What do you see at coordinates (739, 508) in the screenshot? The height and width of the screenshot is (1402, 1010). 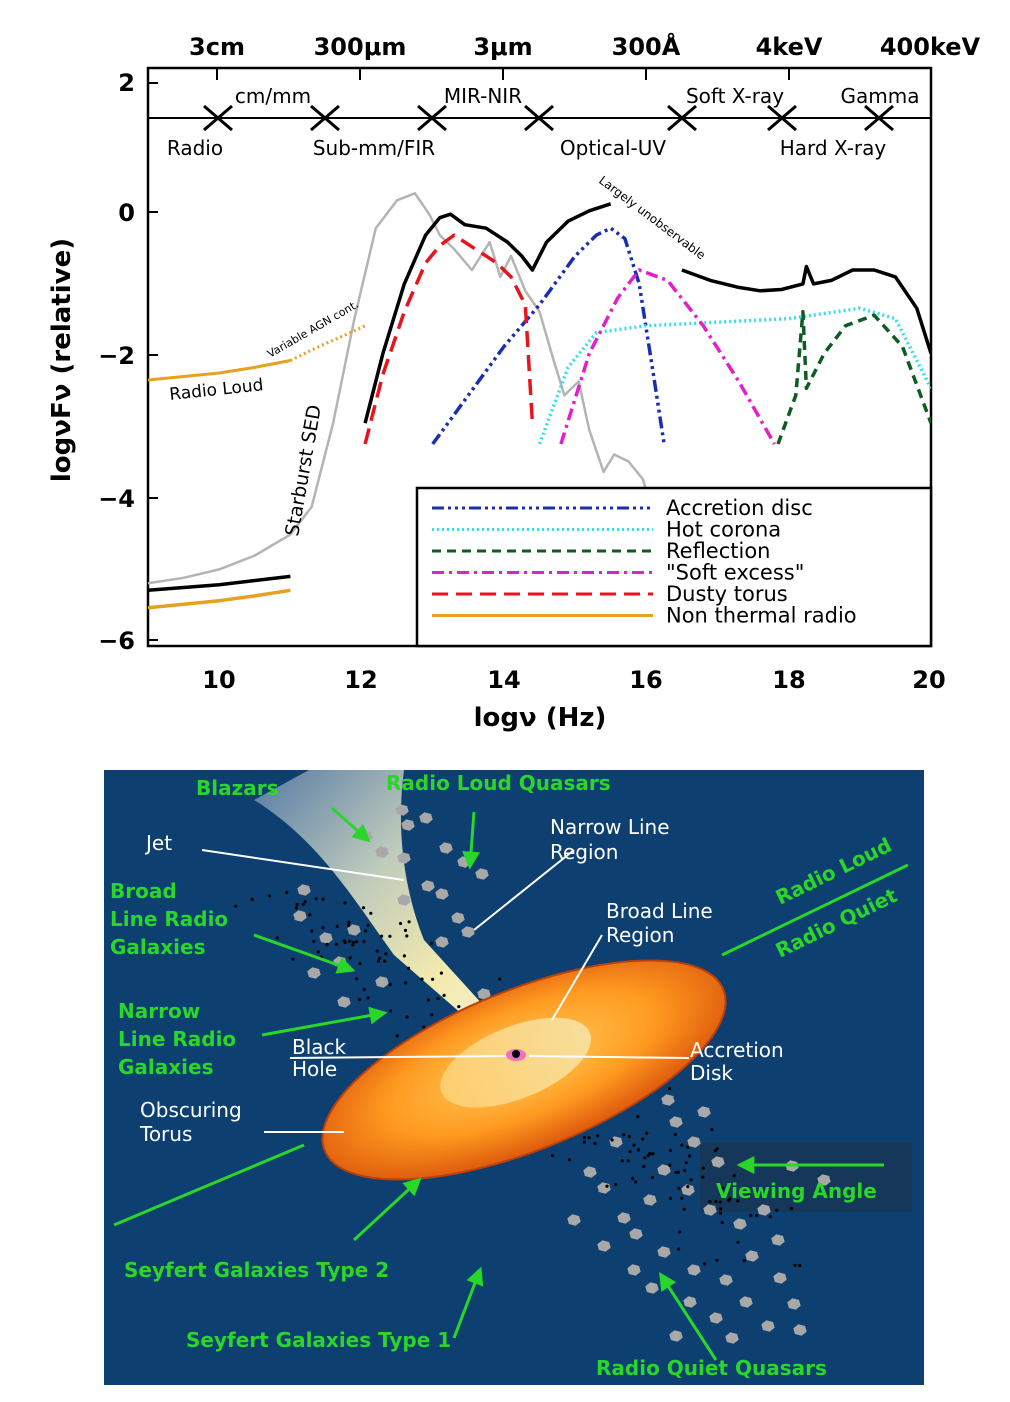 I see `legend-label: Accretion disc` at bounding box center [739, 508].